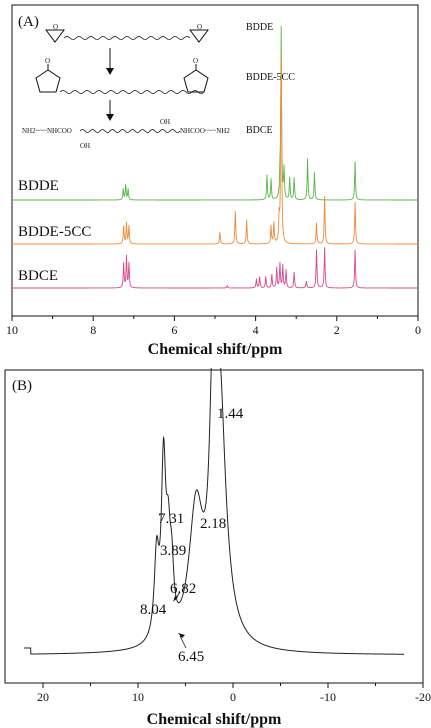 Image resolution: width=431 pixels, height=728 pixels. I want to click on peak-label-3-89: 3.89, so click(173, 551).